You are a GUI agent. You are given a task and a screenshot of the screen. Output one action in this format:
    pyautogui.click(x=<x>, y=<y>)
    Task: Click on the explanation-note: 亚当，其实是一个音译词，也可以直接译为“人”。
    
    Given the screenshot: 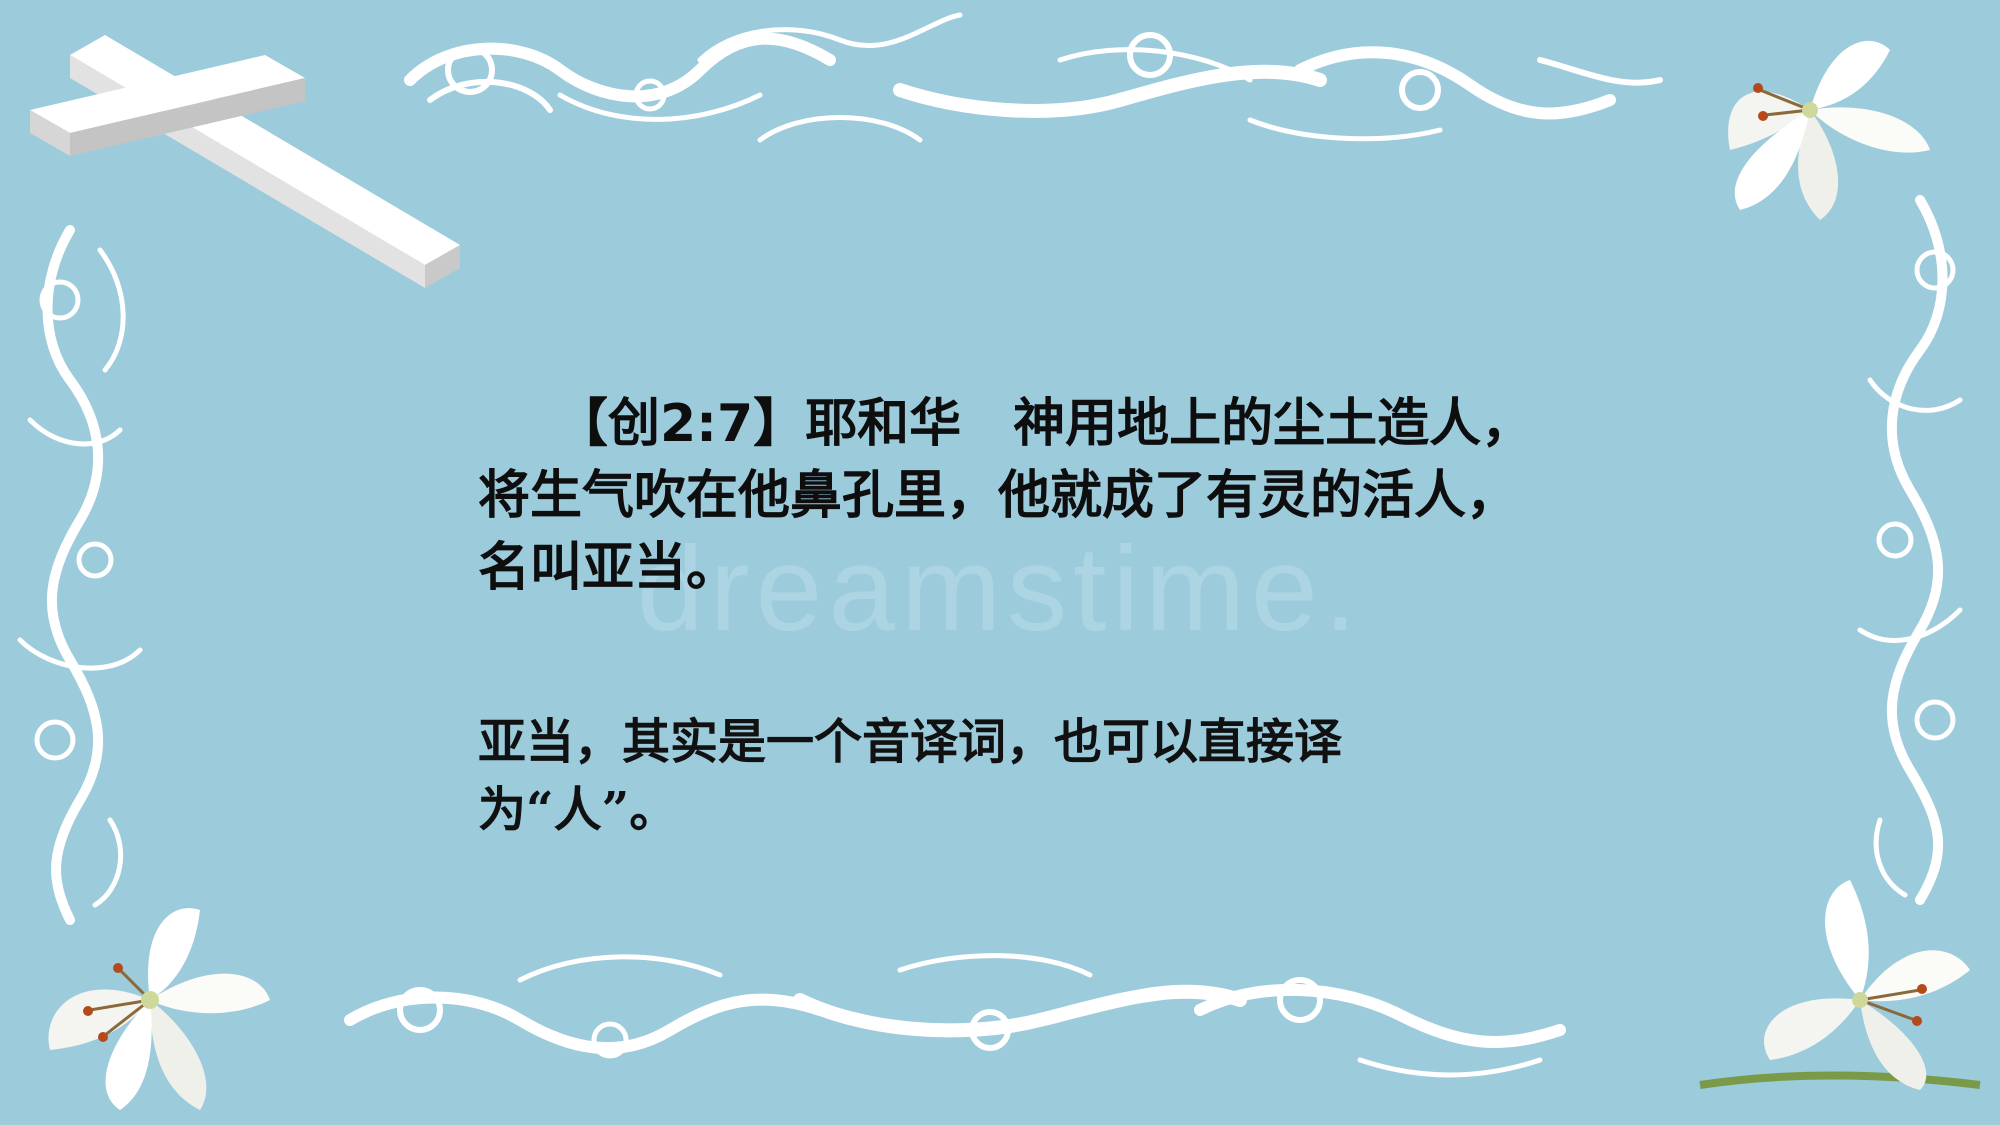 What is the action you would take?
    pyautogui.click(x=910, y=776)
    